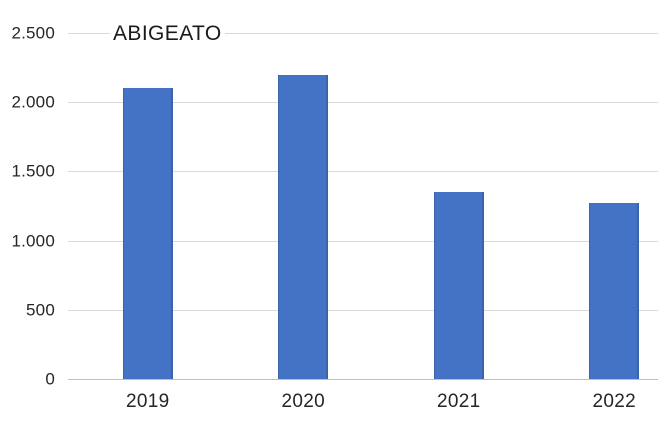 The height and width of the screenshot is (425, 658). I want to click on y-axis-tick-label: 500, so click(40, 310).